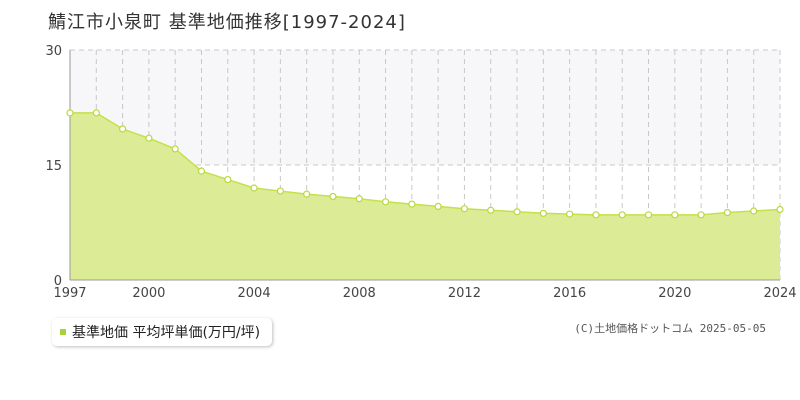 The image size is (800, 400). What do you see at coordinates (670, 328) in the screenshot?
I see `source-credit: (C)土地価格ドットコム 2025-05-05` at bounding box center [670, 328].